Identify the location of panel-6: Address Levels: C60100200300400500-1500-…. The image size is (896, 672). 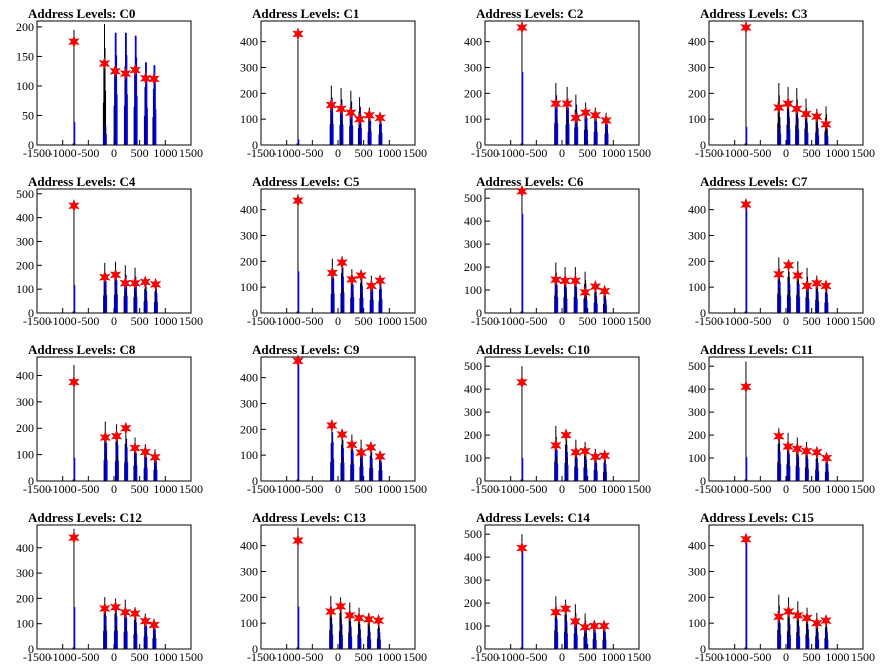
(557, 251).